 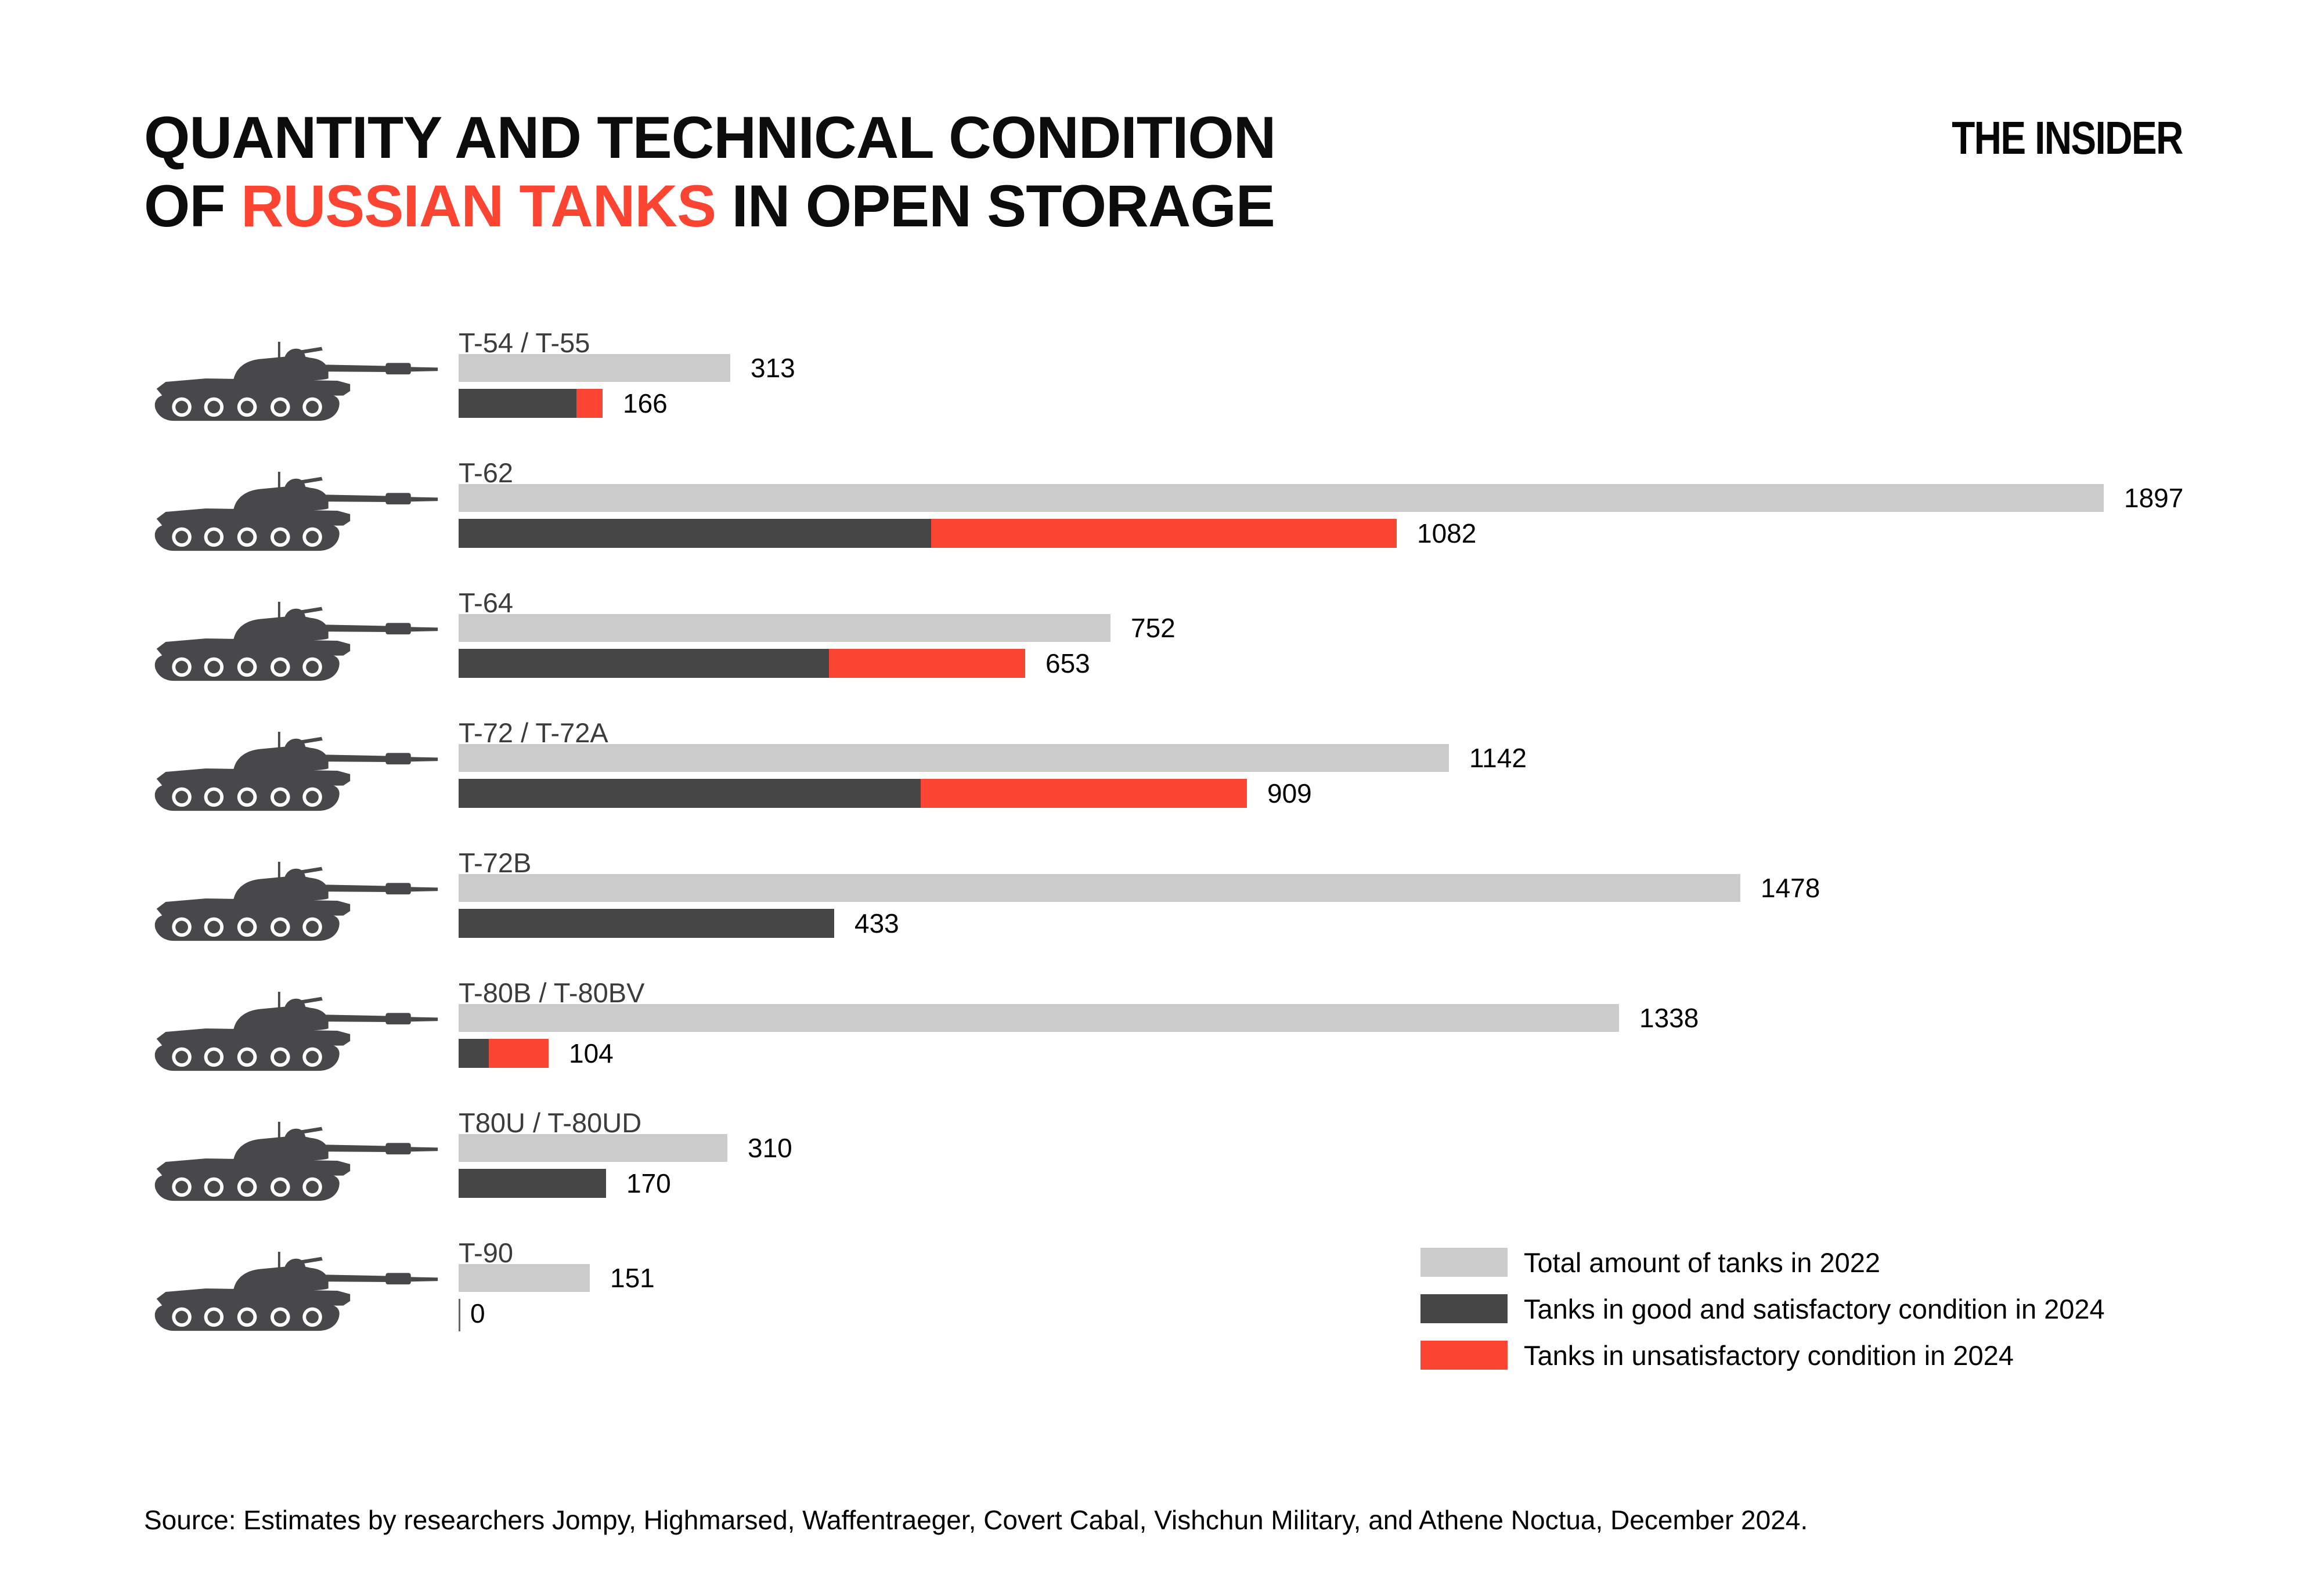 What do you see at coordinates (459, 1315) in the screenshot?
I see `zero-bar-line` at bounding box center [459, 1315].